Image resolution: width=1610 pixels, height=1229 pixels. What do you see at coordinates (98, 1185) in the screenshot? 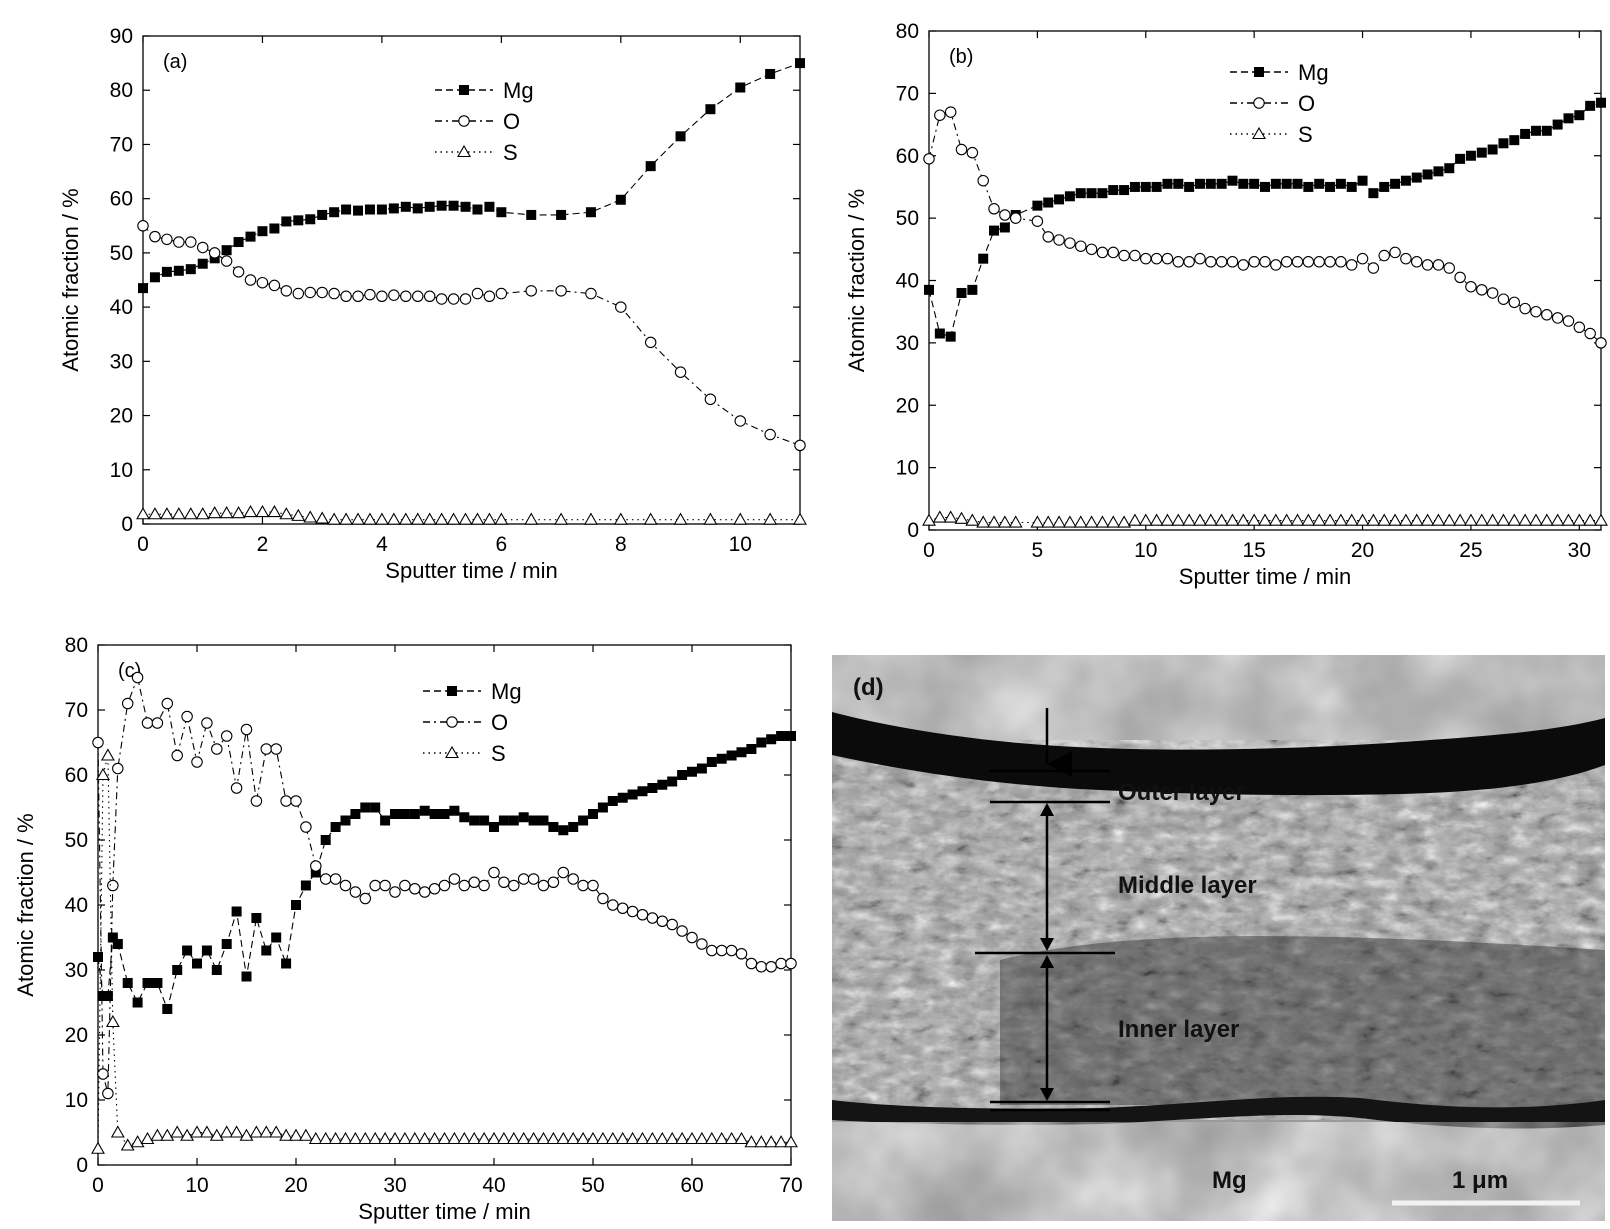
I see `x-tick-label: 0` at bounding box center [98, 1185].